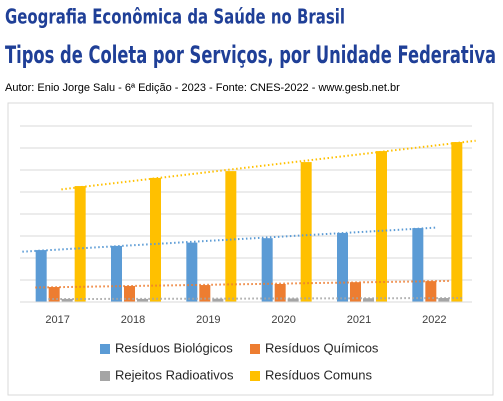  What do you see at coordinates (322, 347) in the screenshot?
I see `legend-label: Resíduos Químicos` at bounding box center [322, 347].